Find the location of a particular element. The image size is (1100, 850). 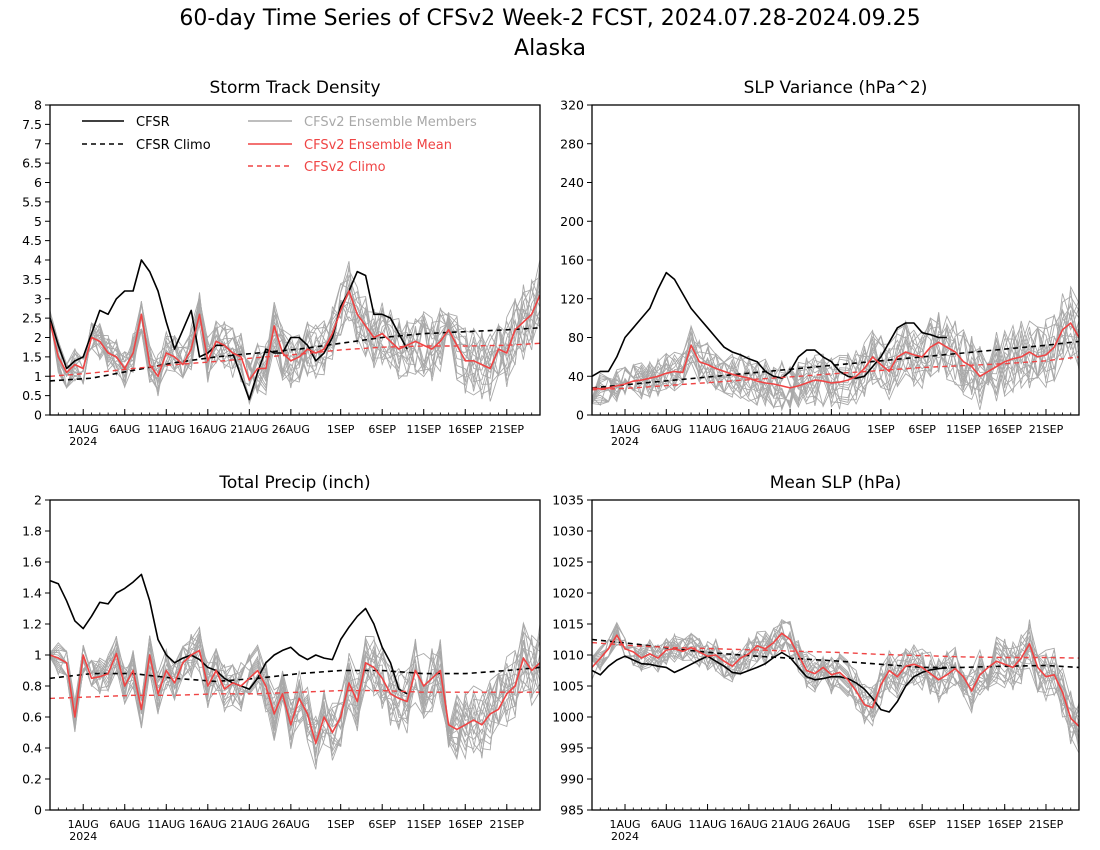

total-precip-ensemble-mean-line is located at coordinates (295, 697).